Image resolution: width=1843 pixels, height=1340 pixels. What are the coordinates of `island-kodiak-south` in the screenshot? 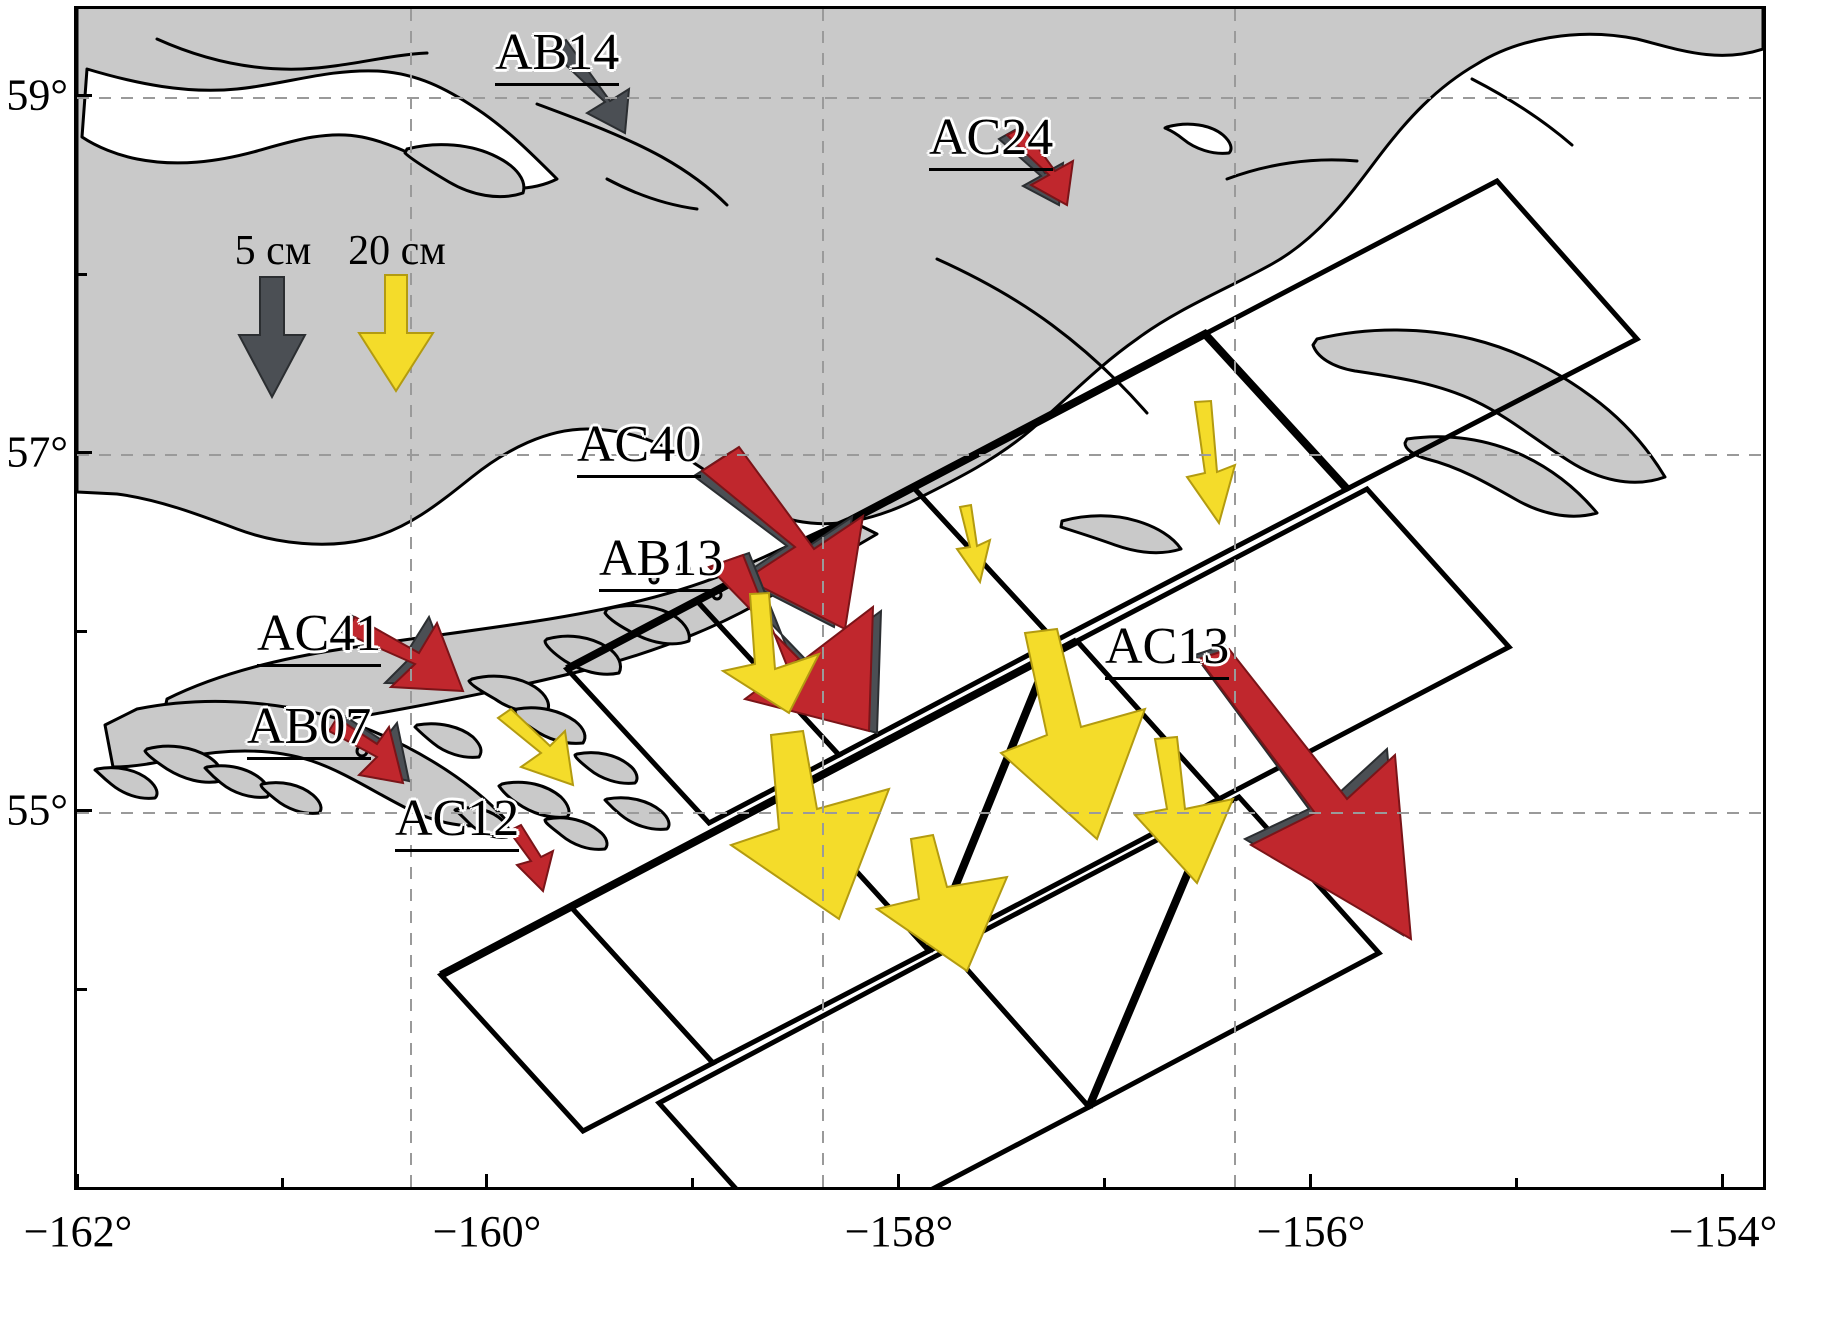 It's located at (1501, 476).